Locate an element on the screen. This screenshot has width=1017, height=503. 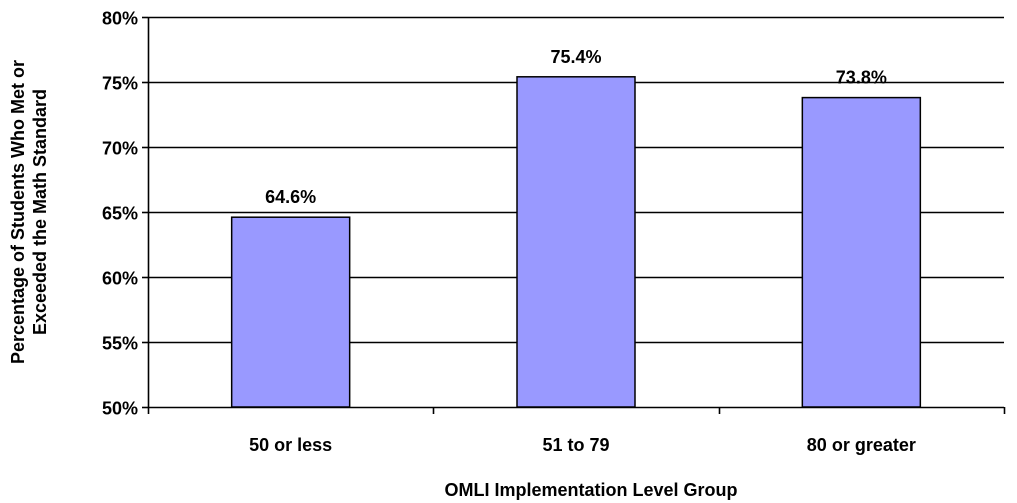
y-tick-labels: 50% 55% 60% 65% 70% 75% 80% is located at coordinates (120, 214).